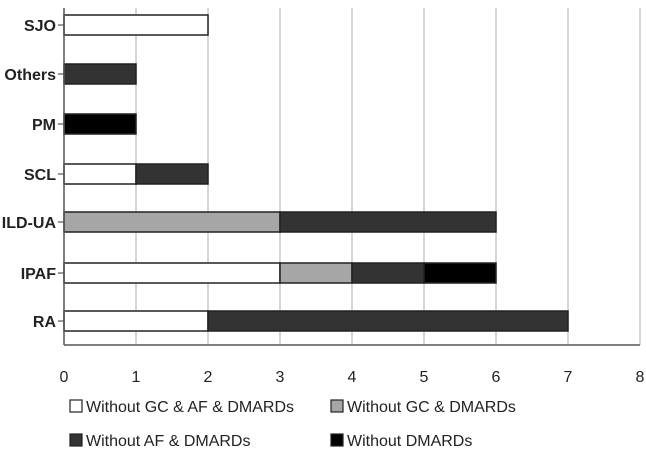 This screenshot has width=646, height=457. I want to click on legend-entry: Without GC & DMARDs, so click(431, 407).